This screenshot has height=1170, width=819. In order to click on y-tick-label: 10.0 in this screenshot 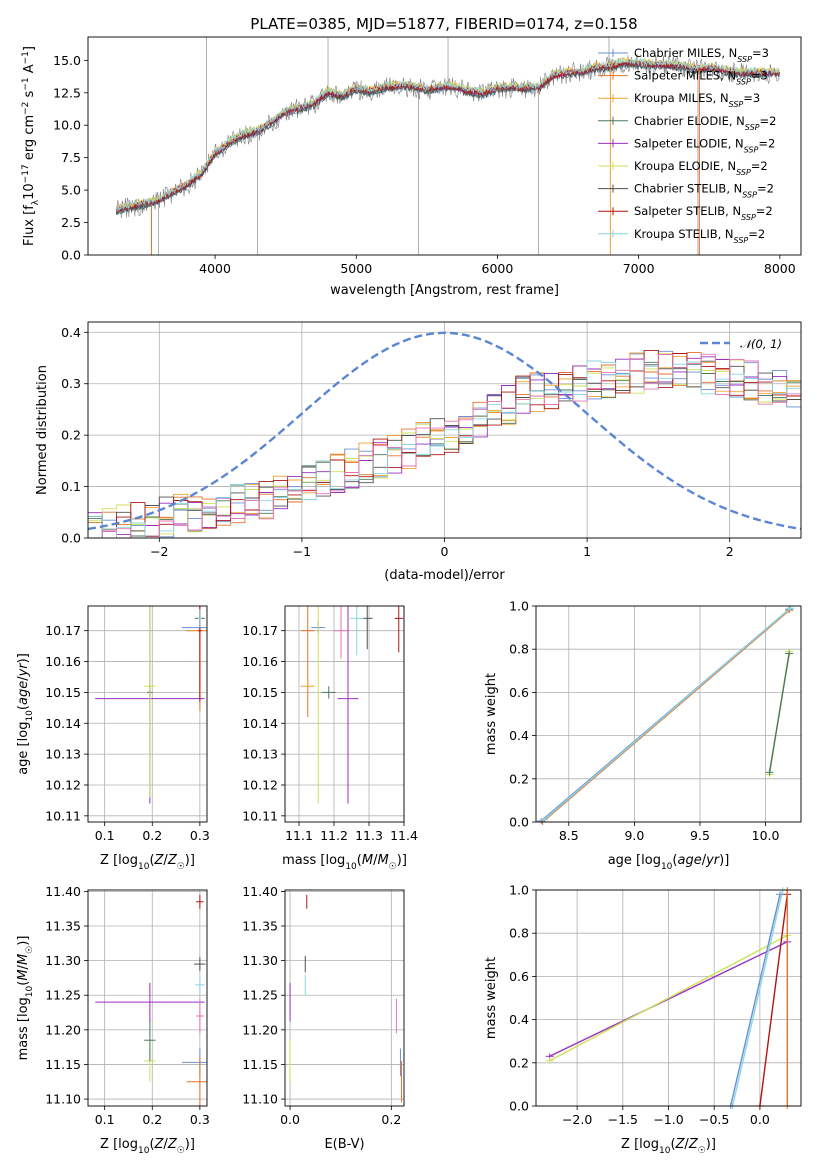, I will do `click(67, 125)`.